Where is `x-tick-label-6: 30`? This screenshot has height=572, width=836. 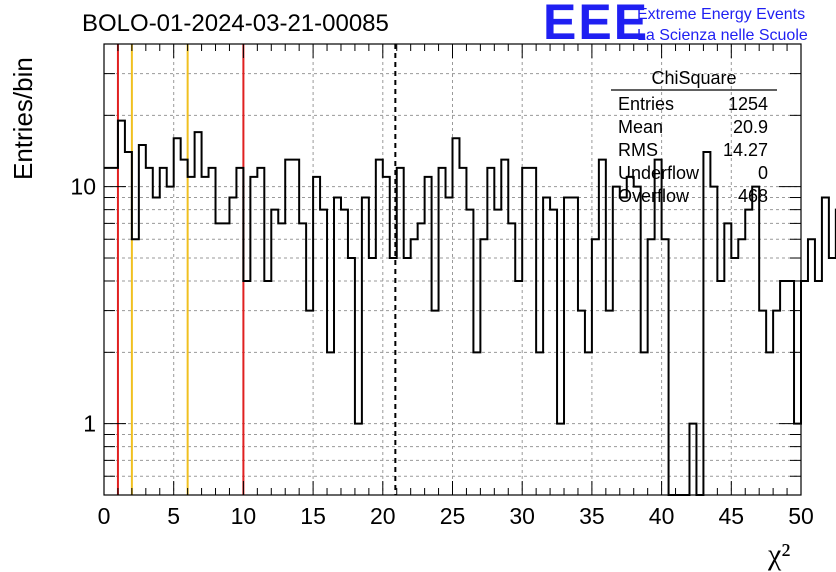
x-tick-label-6: 30 is located at coordinates (522, 516).